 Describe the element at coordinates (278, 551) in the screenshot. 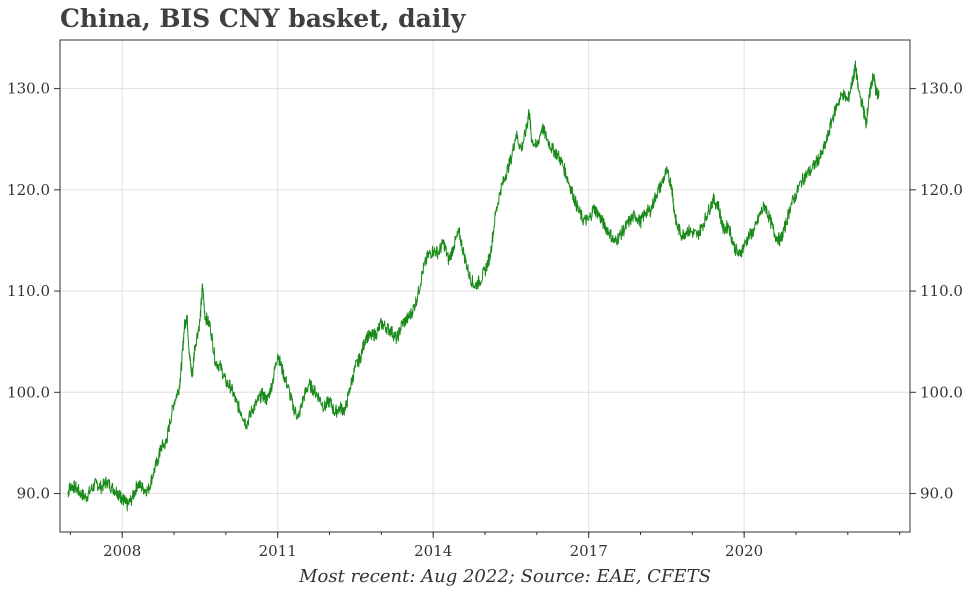

I see `x-tick-label: 2011` at that location.